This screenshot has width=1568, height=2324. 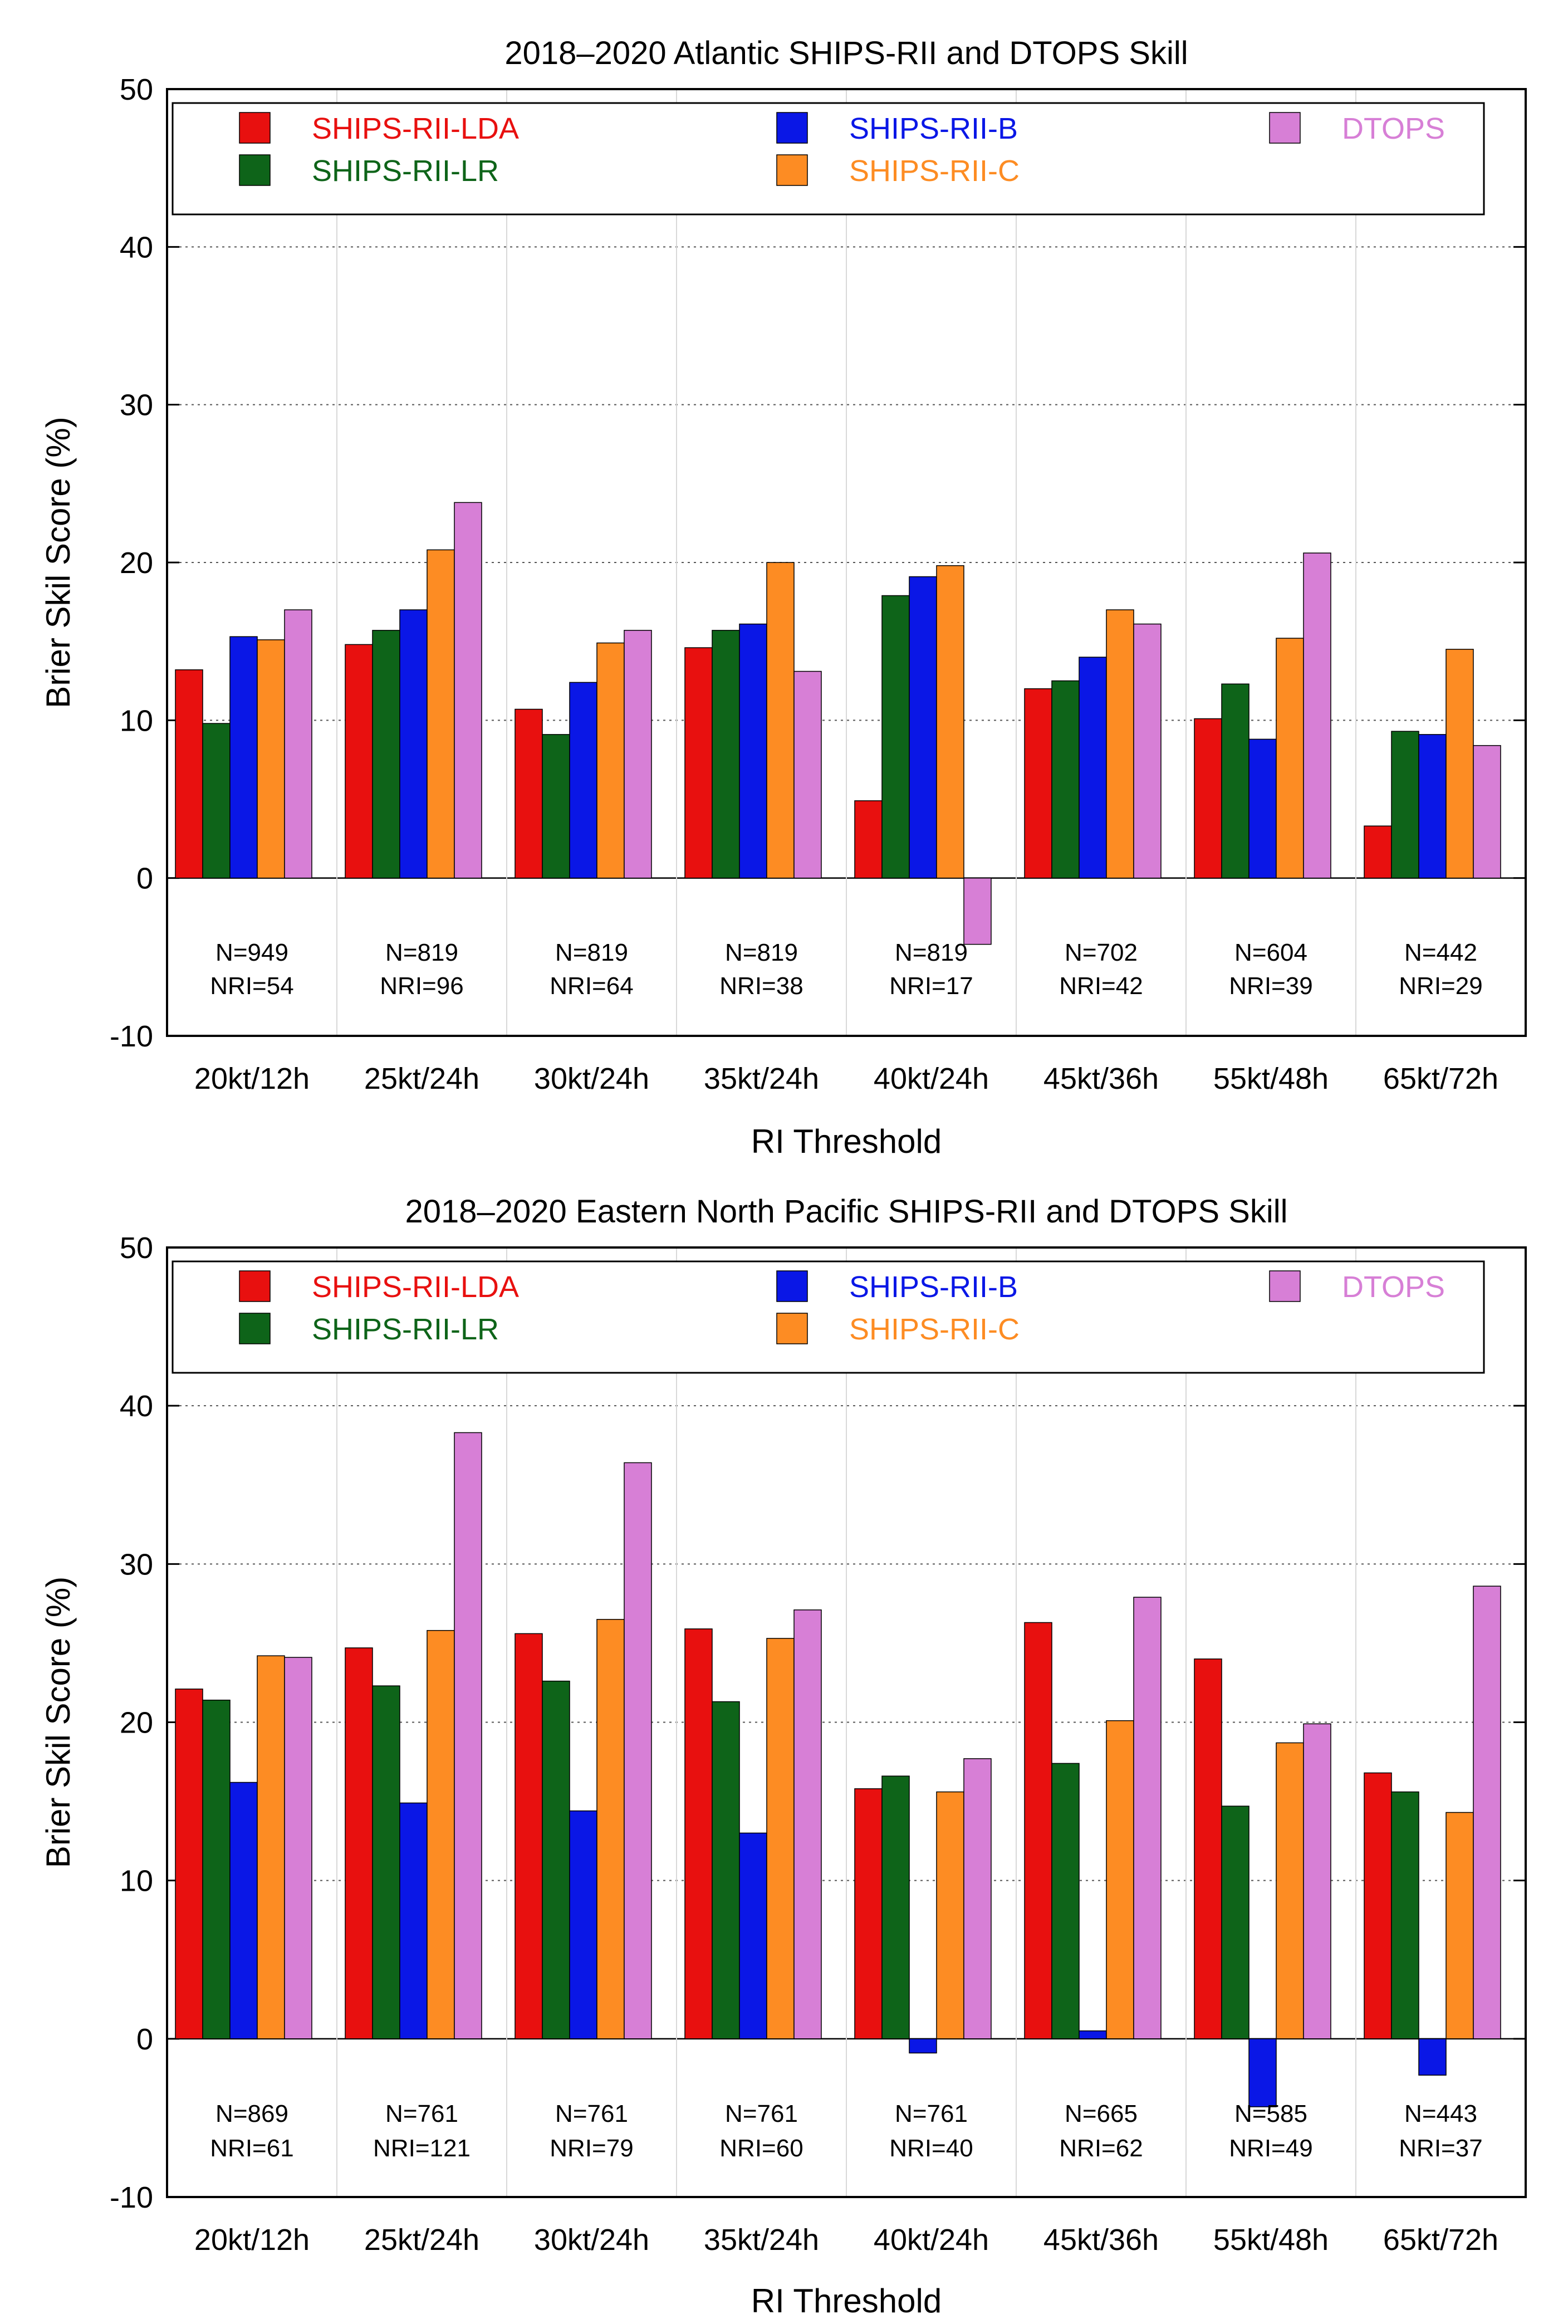 I want to click on y-tick-label: -10, so click(x=131, y=2197).